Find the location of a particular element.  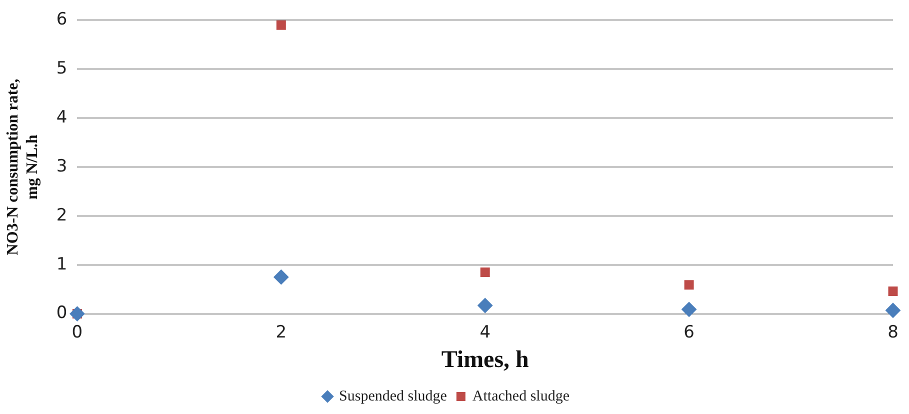

legend-label: Suspended sludge is located at coordinates (393, 396).